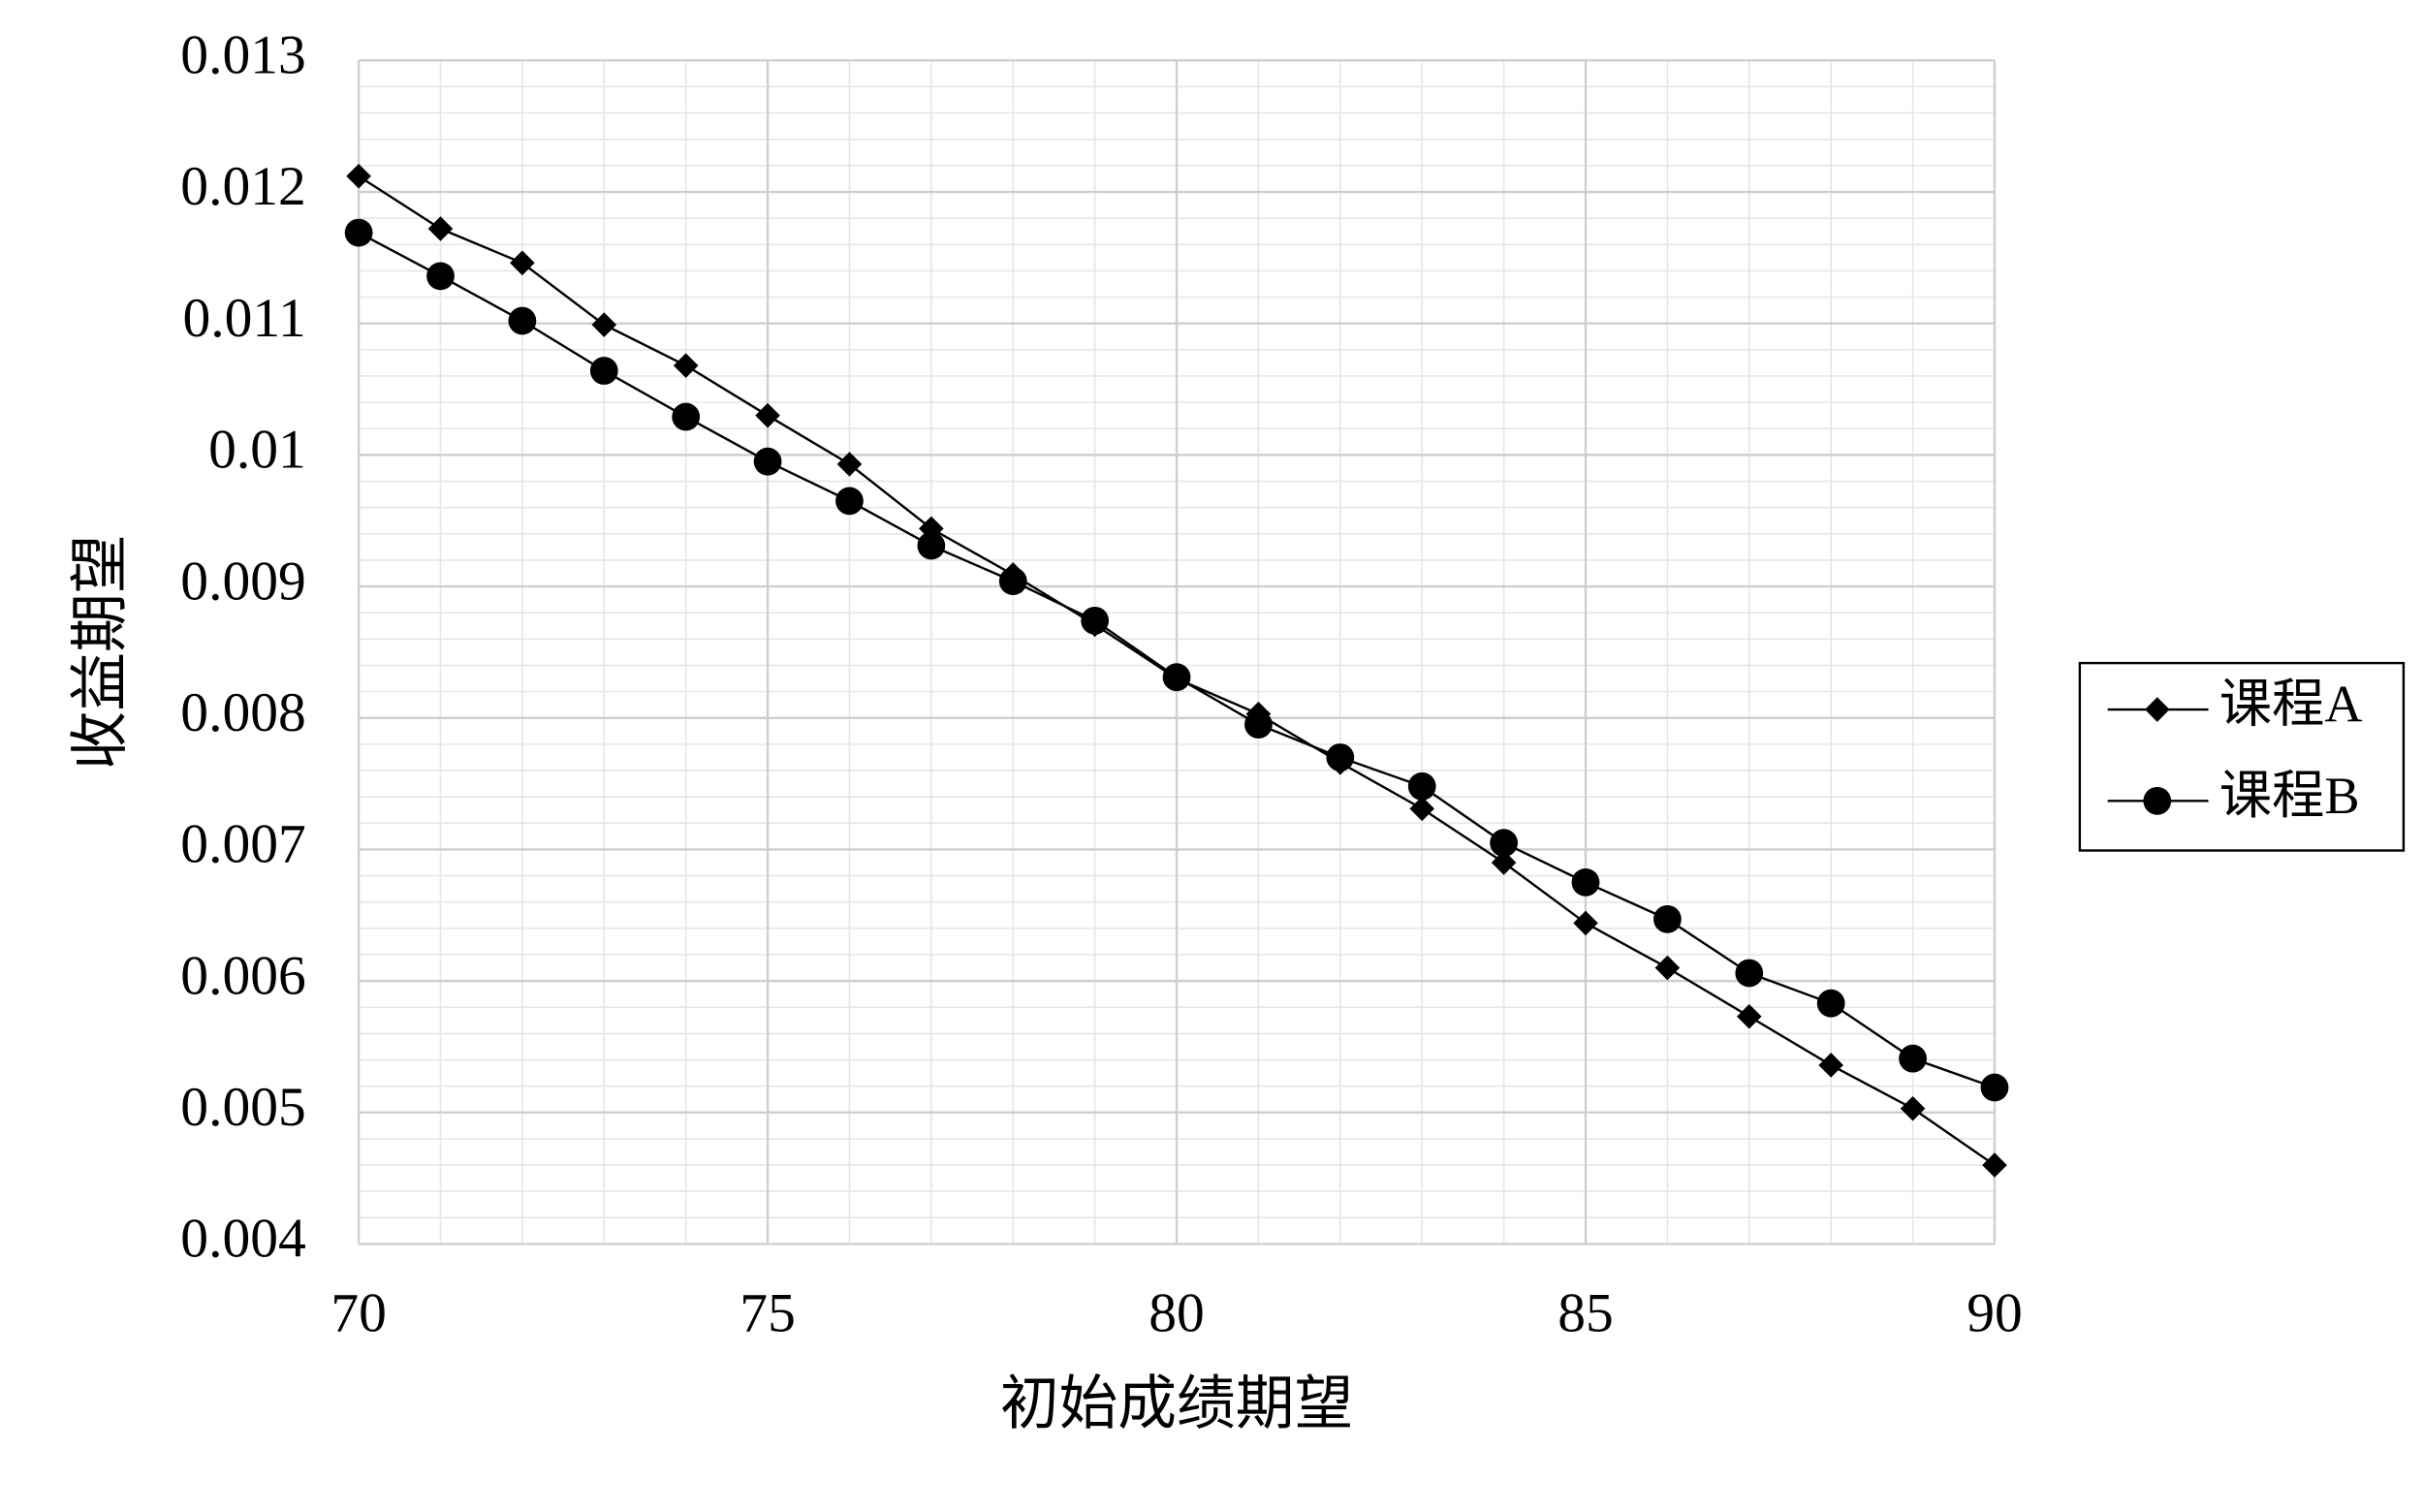 The image size is (2423, 1512). I want to click on legend-box, so click(2242, 757).